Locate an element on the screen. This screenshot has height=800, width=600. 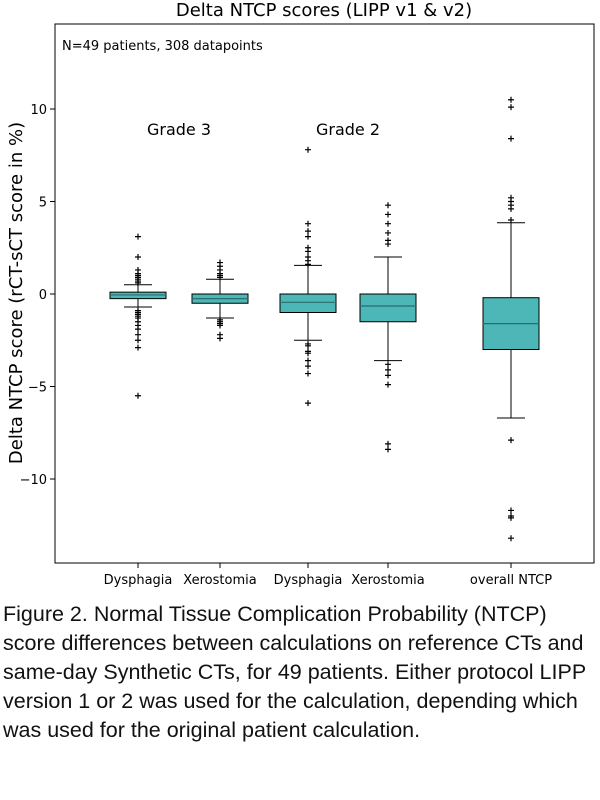
y-tick-label: 5 is located at coordinates (43, 203).